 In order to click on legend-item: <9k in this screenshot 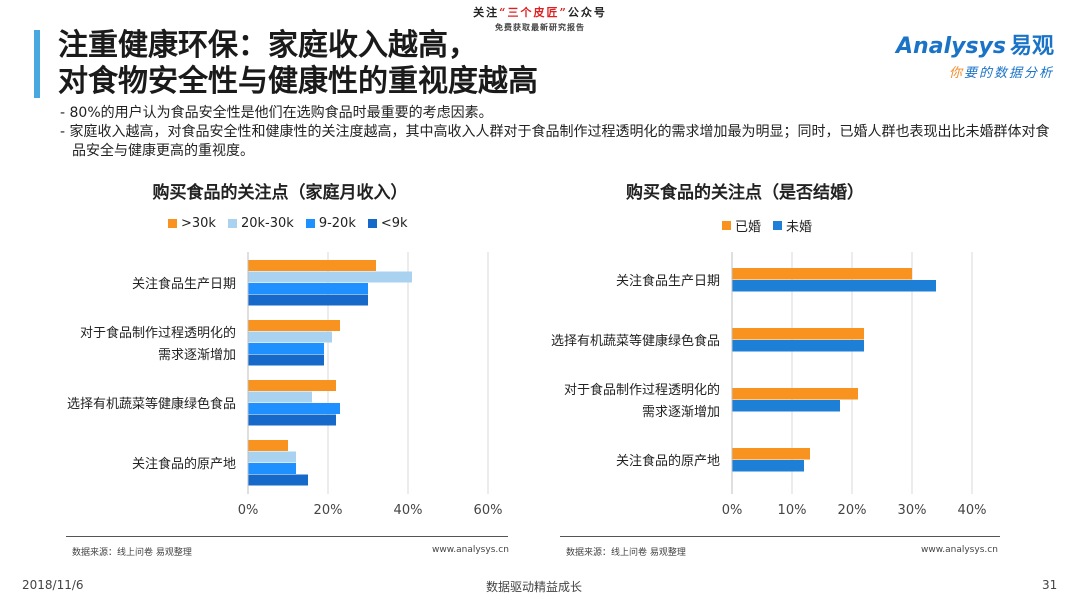, I will do `click(387, 223)`.